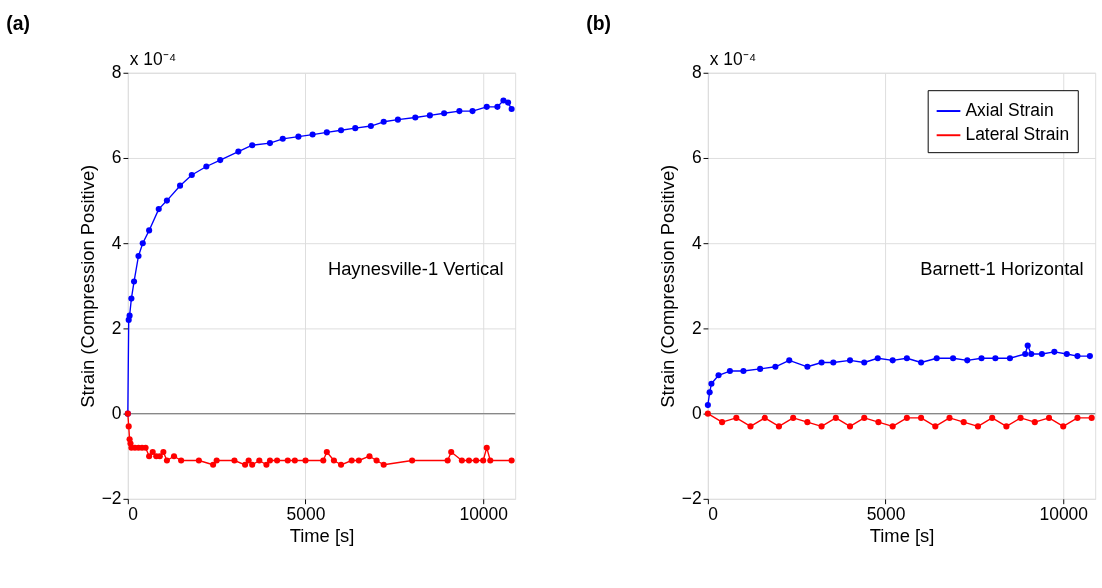  What do you see at coordinates (18, 23) in the screenshot?
I see `chart-title: (a)` at bounding box center [18, 23].